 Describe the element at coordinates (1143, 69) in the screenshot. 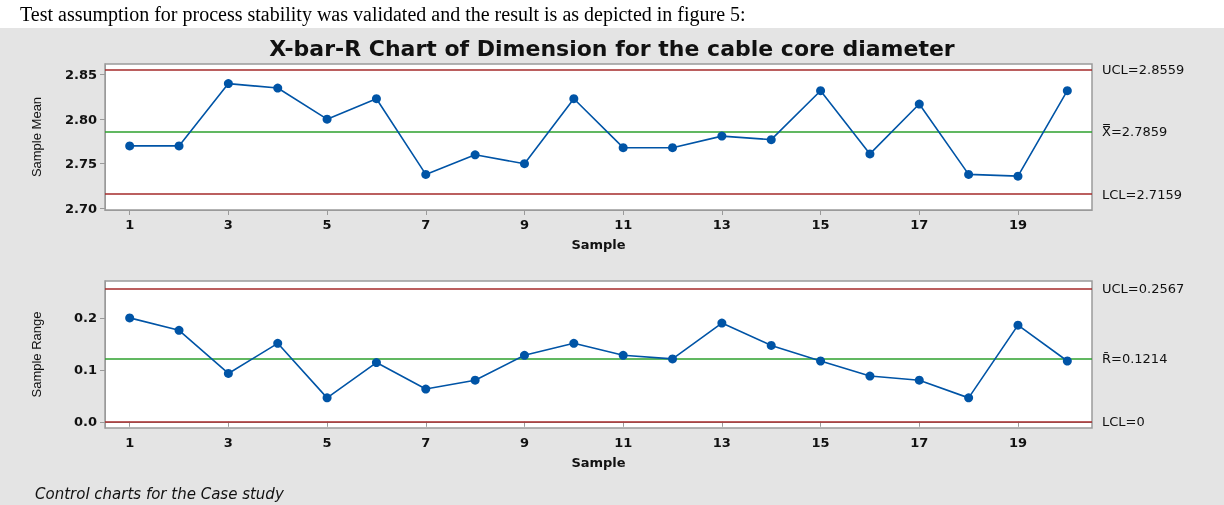

I see `ref-line-label: UCL=2.8559` at that location.